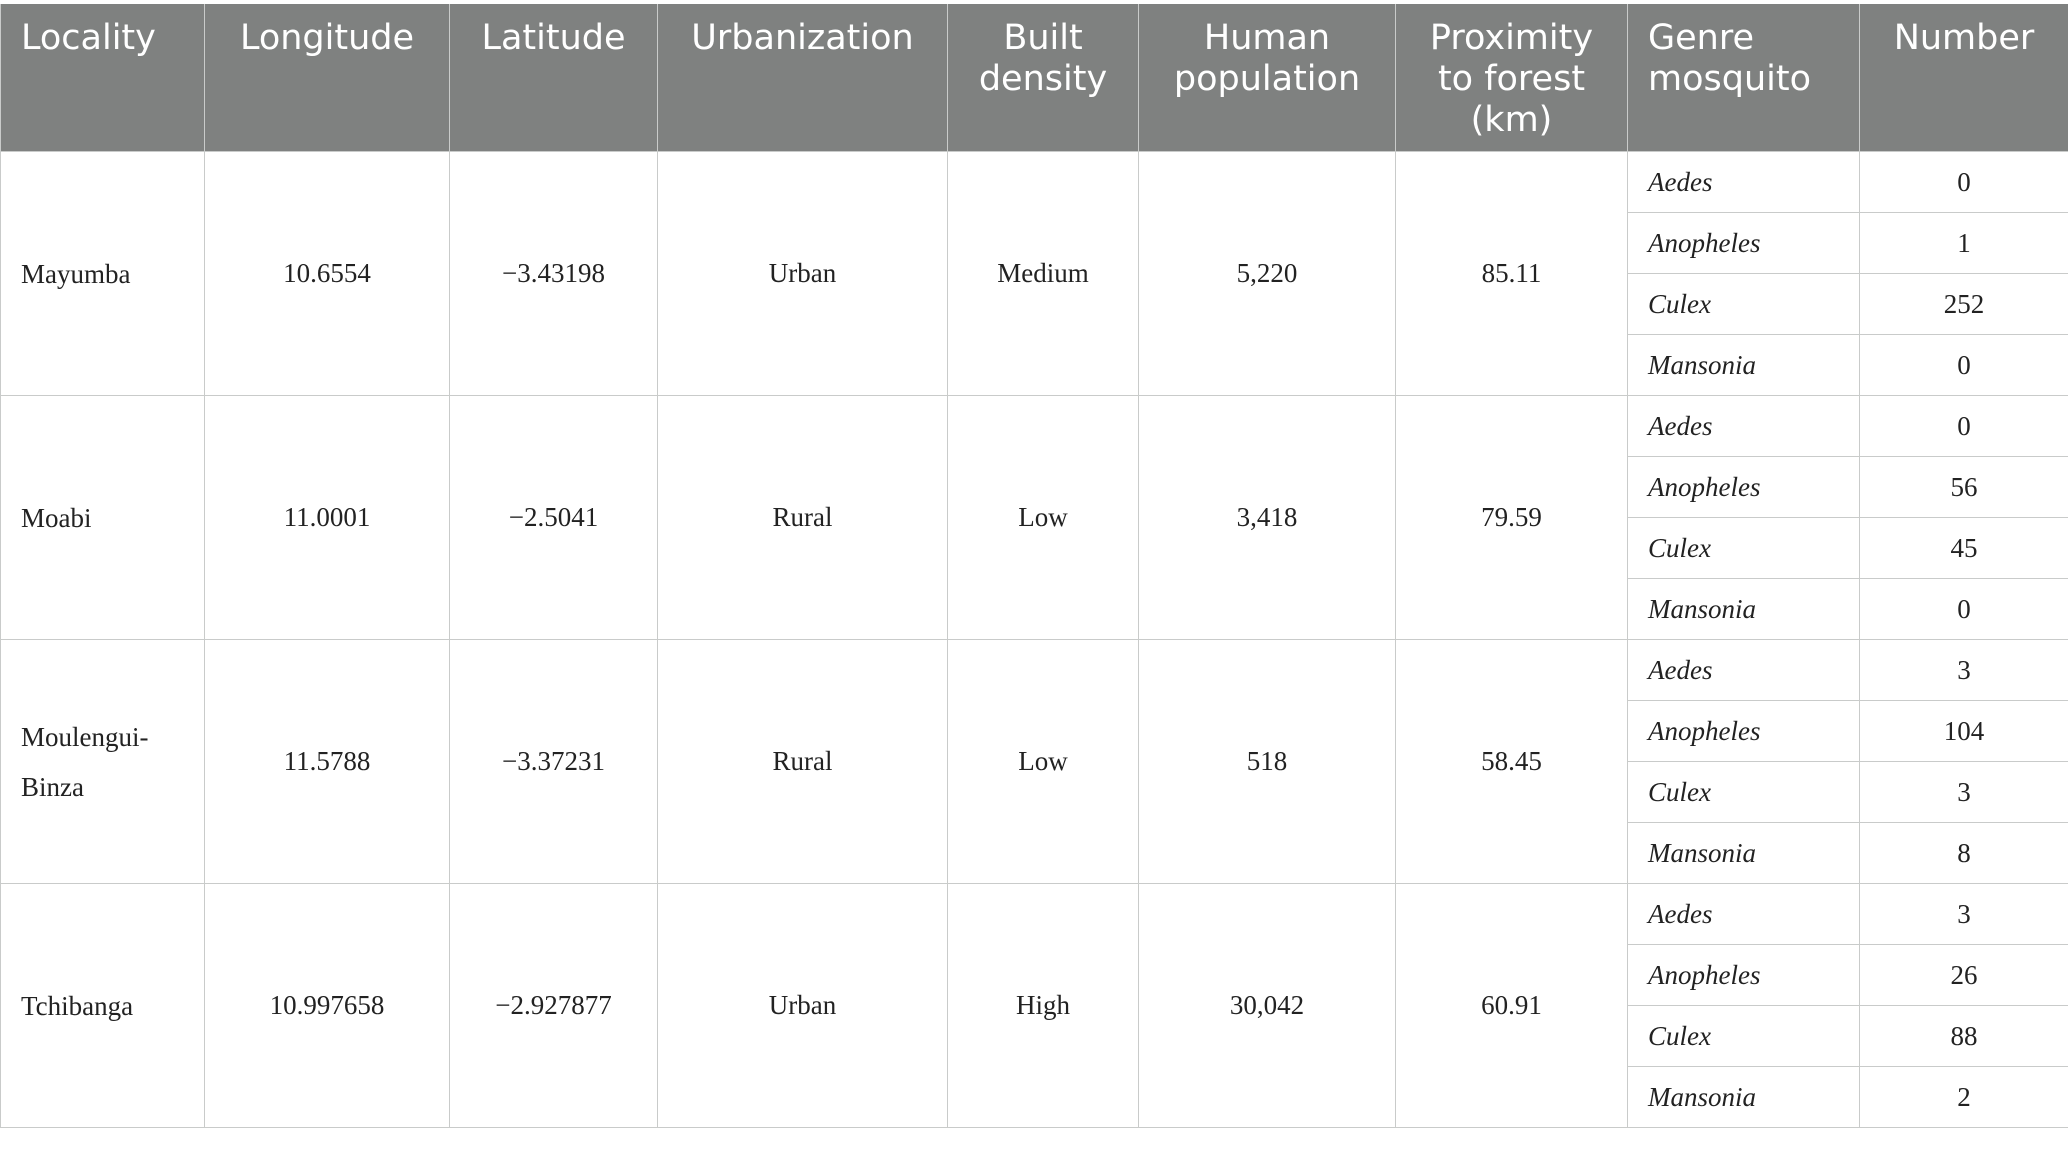 The image size is (2068, 1154). I want to click on cell-longitude: 10.6554, so click(327, 273).